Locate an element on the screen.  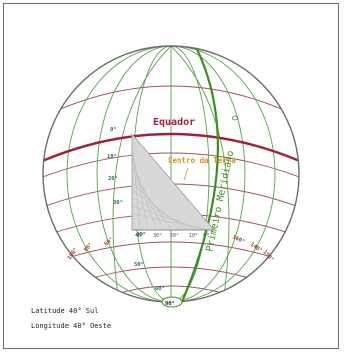
south-pole-label: 90° is located at coordinates (170, 304).